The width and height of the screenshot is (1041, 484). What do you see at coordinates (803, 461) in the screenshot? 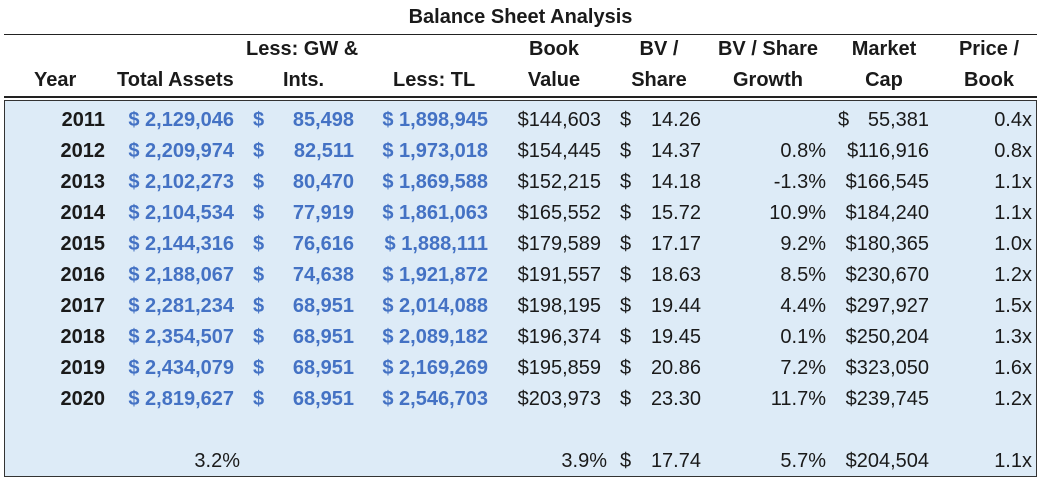
I see `summary-growth-average: 5.7%` at bounding box center [803, 461].